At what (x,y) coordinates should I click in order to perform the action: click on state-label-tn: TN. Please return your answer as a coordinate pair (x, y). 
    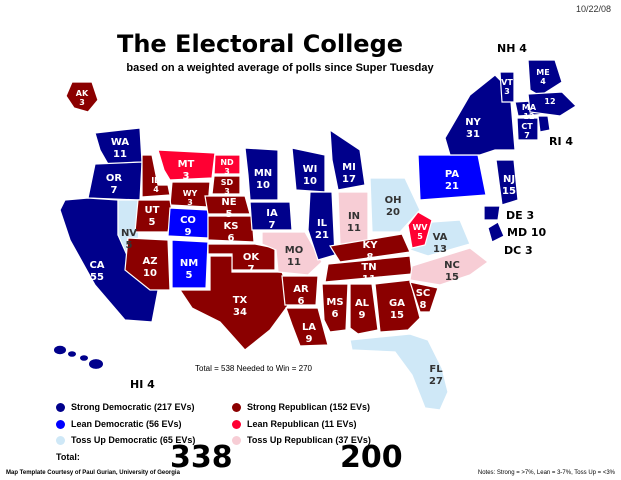
    Looking at the image, I should click on (368, 267).